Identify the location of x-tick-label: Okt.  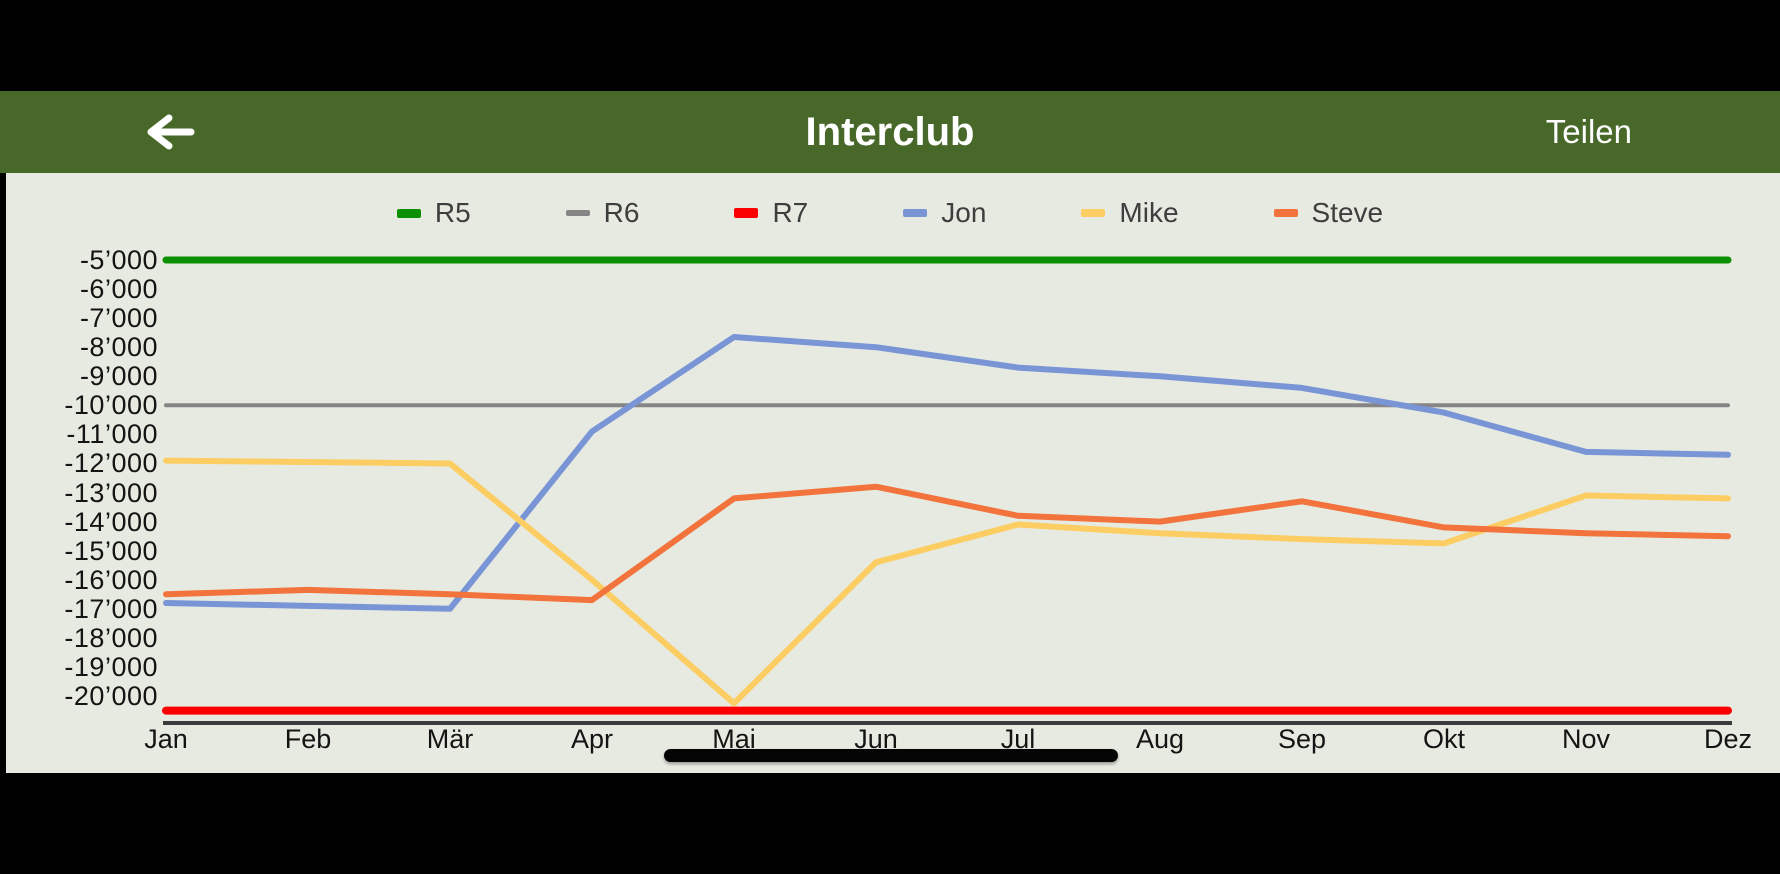
(1443, 739).